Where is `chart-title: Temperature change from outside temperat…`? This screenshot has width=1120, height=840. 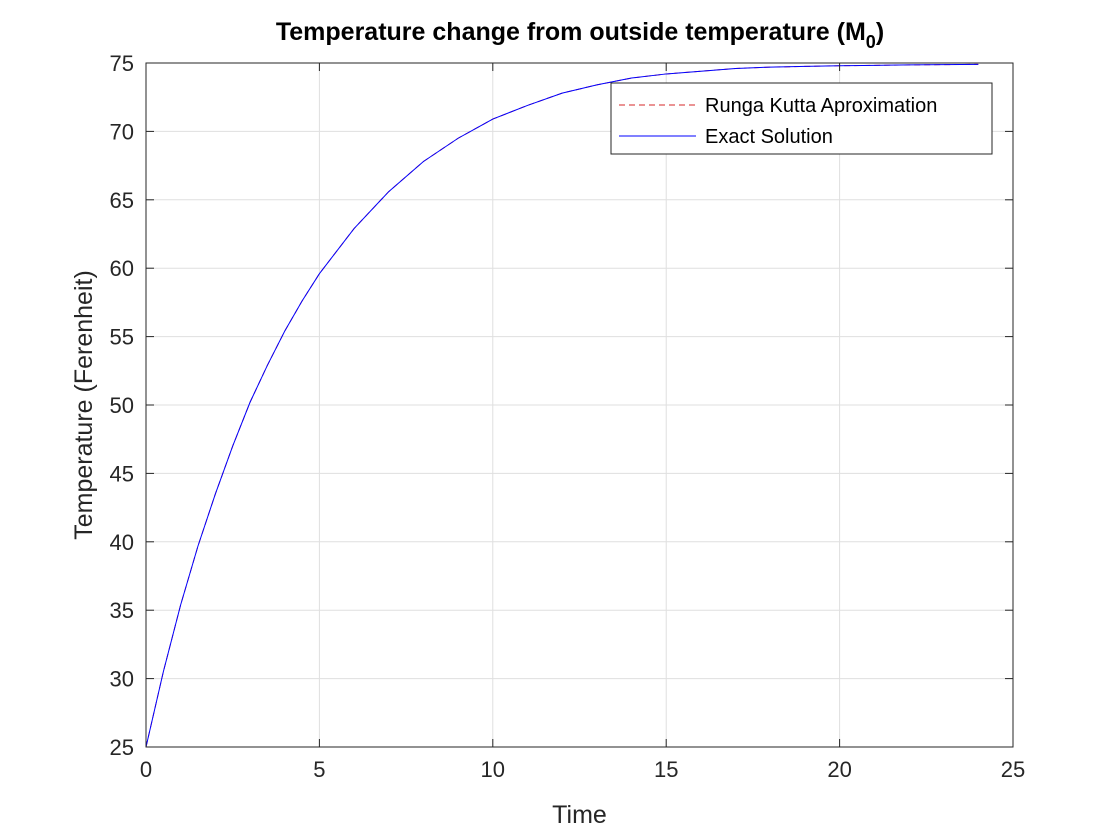
chart-title: Temperature change from outside temperat… is located at coordinates (580, 35).